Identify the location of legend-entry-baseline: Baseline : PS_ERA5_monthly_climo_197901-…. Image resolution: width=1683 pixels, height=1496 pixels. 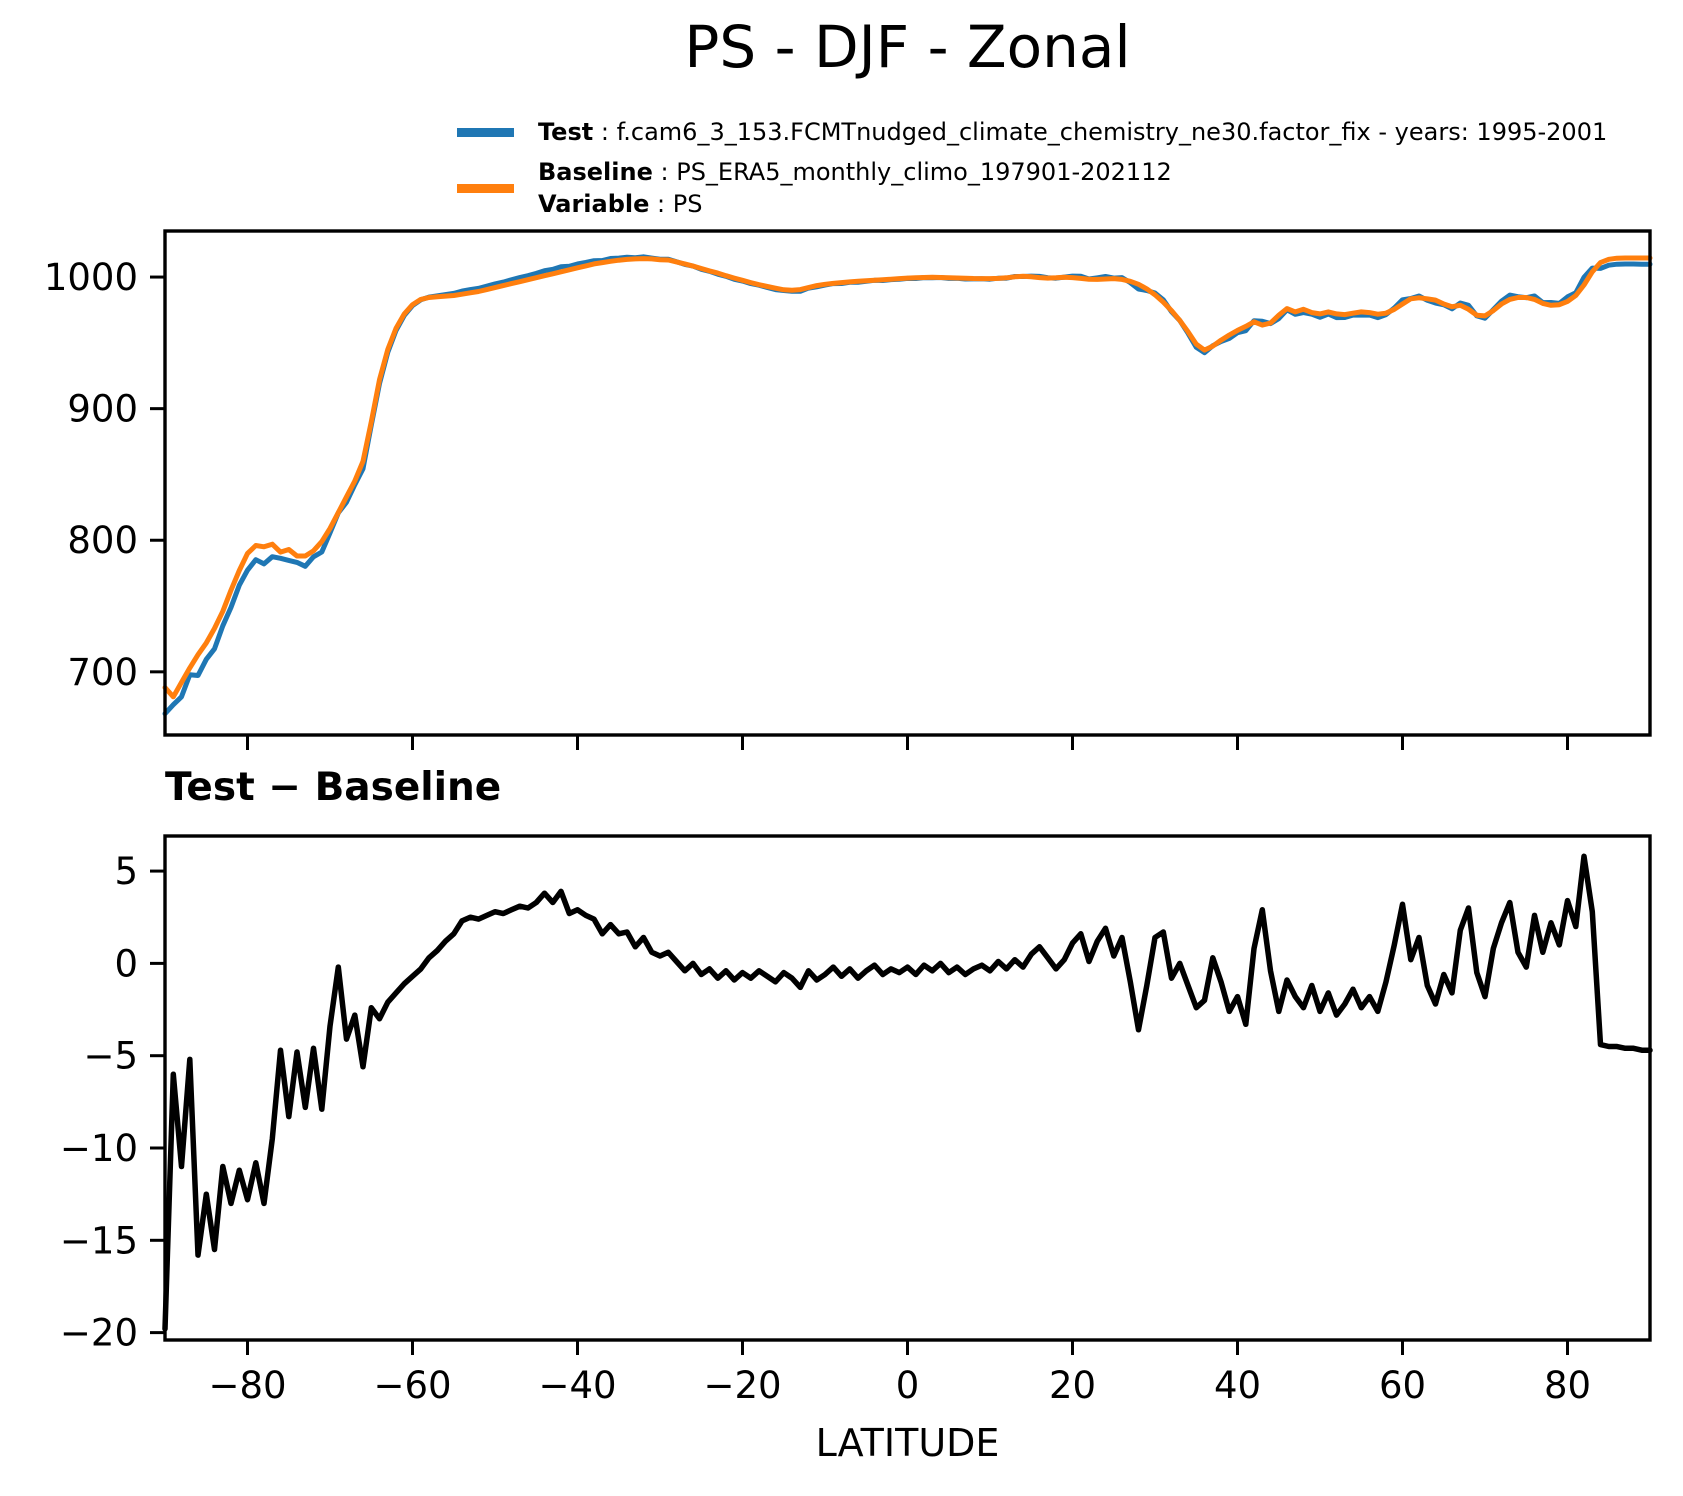
(1032, 188).